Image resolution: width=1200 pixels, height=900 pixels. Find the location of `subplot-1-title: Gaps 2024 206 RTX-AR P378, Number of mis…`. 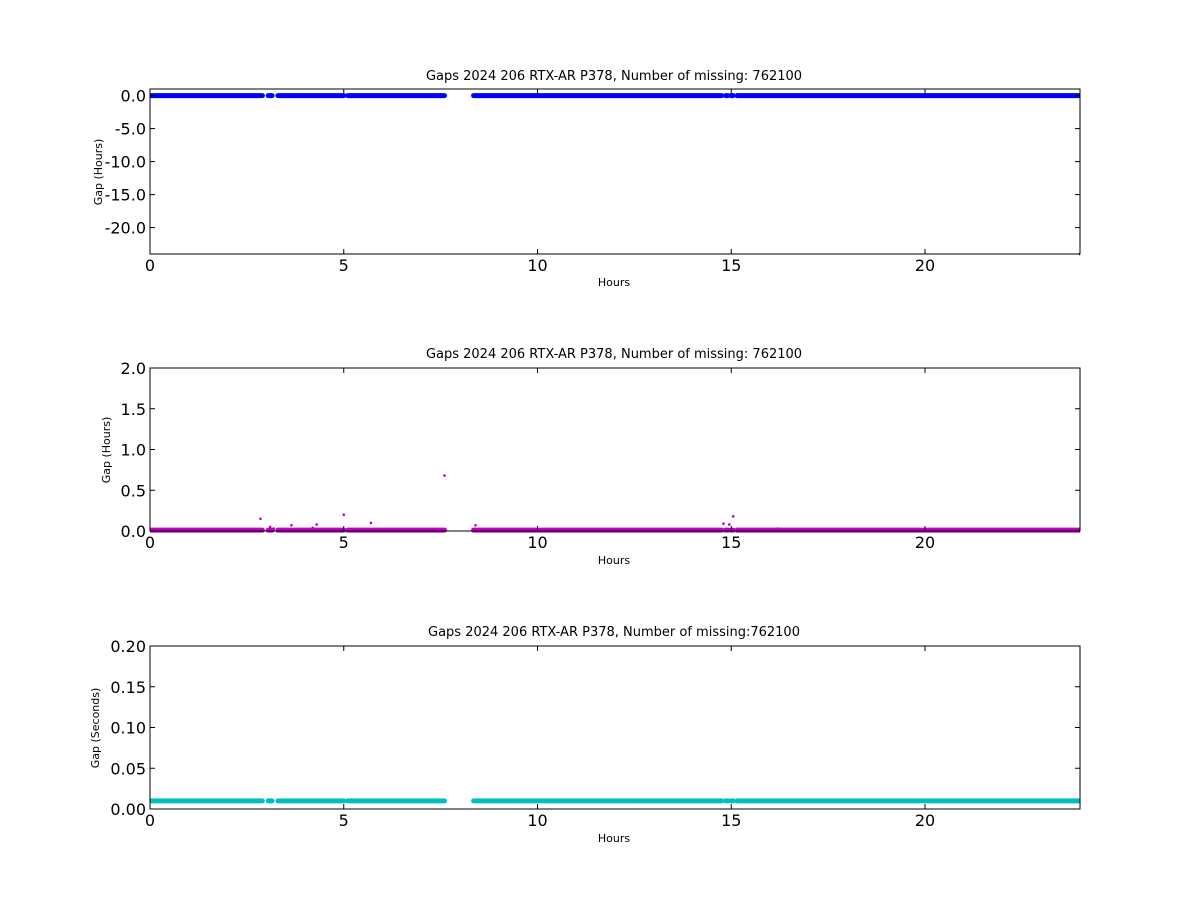

subplot-1-title: Gaps 2024 206 RTX-AR P378, Number of mis… is located at coordinates (614, 76).